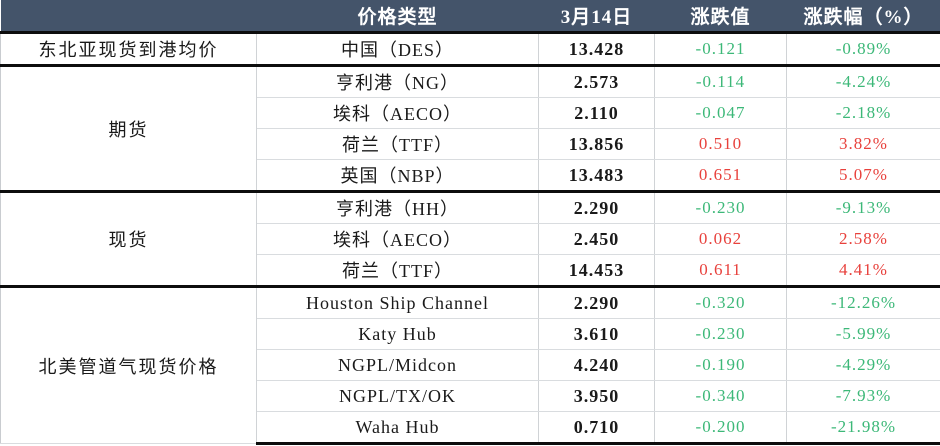 Image resolution: width=940 pixels, height=446 pixels. Describe the element at coordinates (863, 176) in the screenshot. I see `change-percent-cell: 5.07%` at that location.